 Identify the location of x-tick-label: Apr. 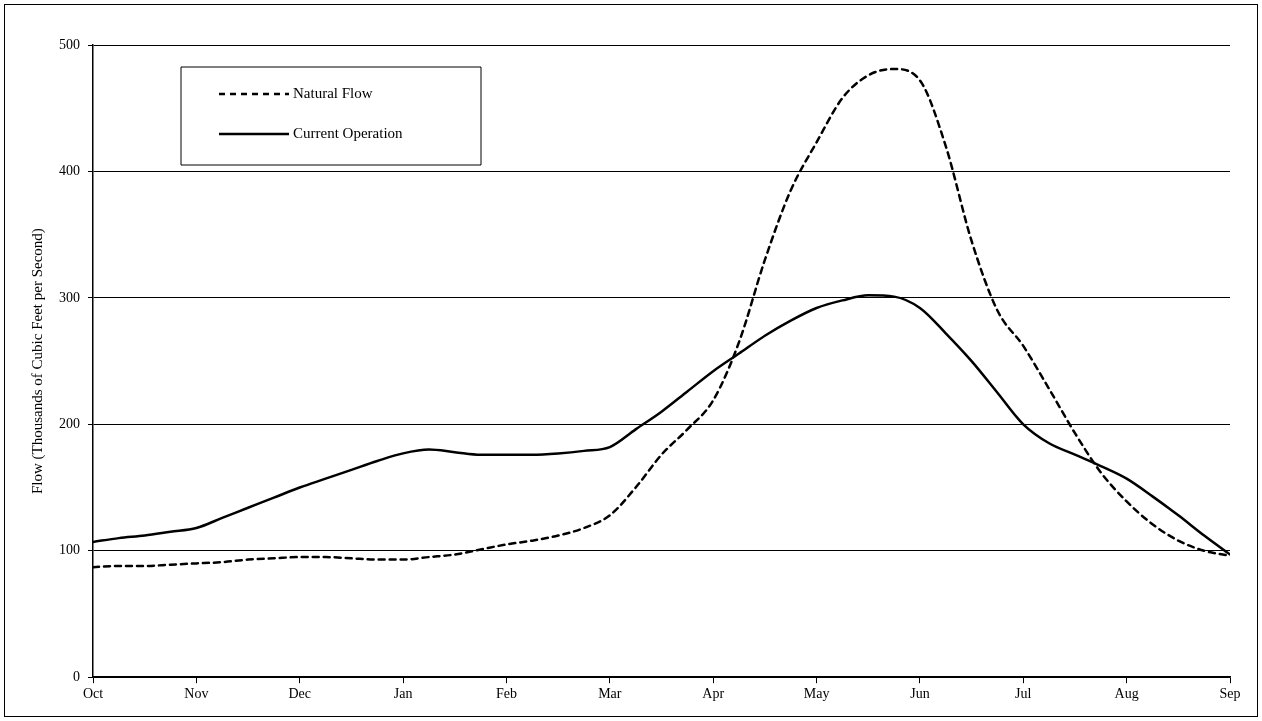
(713, 694).